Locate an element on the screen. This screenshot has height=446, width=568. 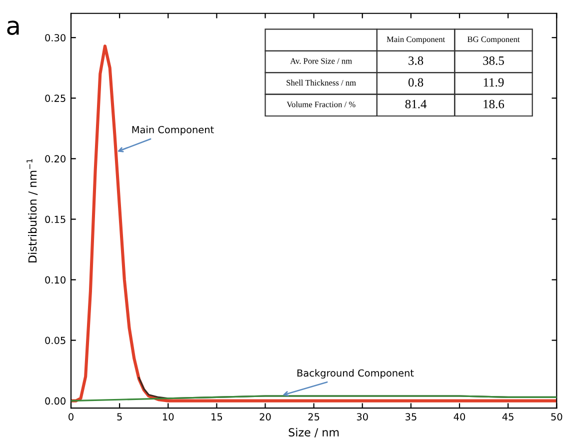
x-tick-label: 35 is located at coordinates (411, 416).